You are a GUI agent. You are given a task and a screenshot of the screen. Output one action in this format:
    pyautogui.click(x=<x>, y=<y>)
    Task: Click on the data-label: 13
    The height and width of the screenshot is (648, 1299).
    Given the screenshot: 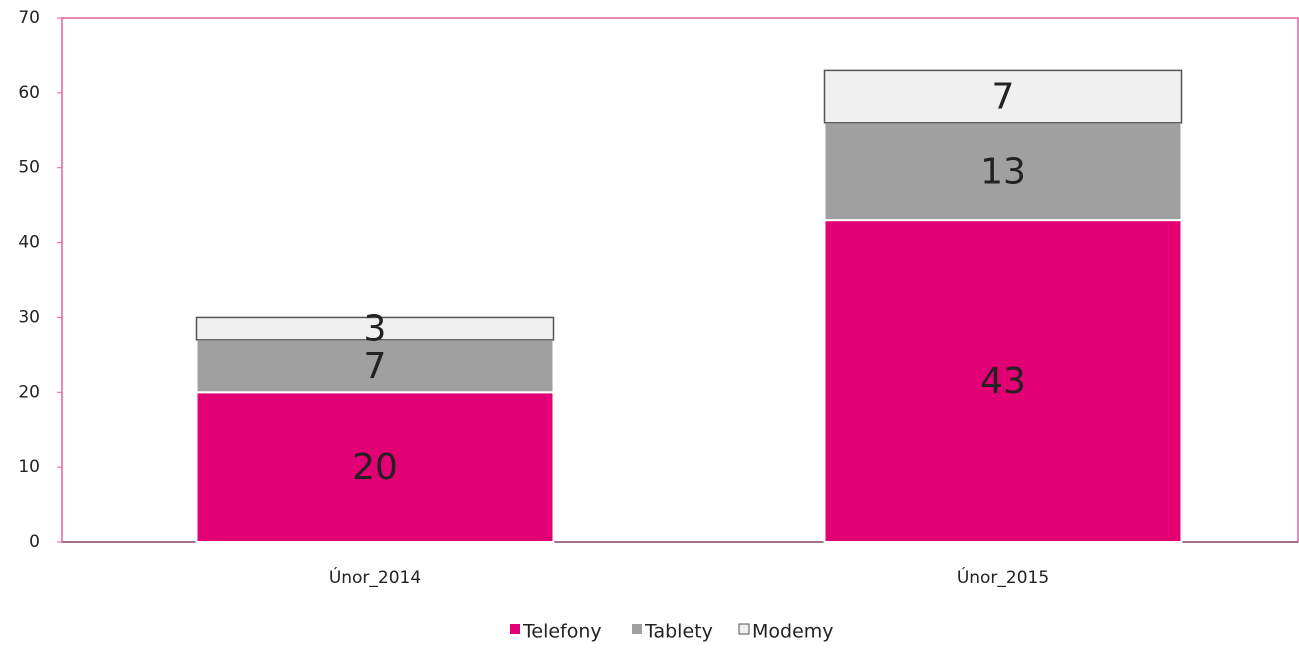 What is the action you would take?
    pyautogui.click(x=1003, y=171)
    